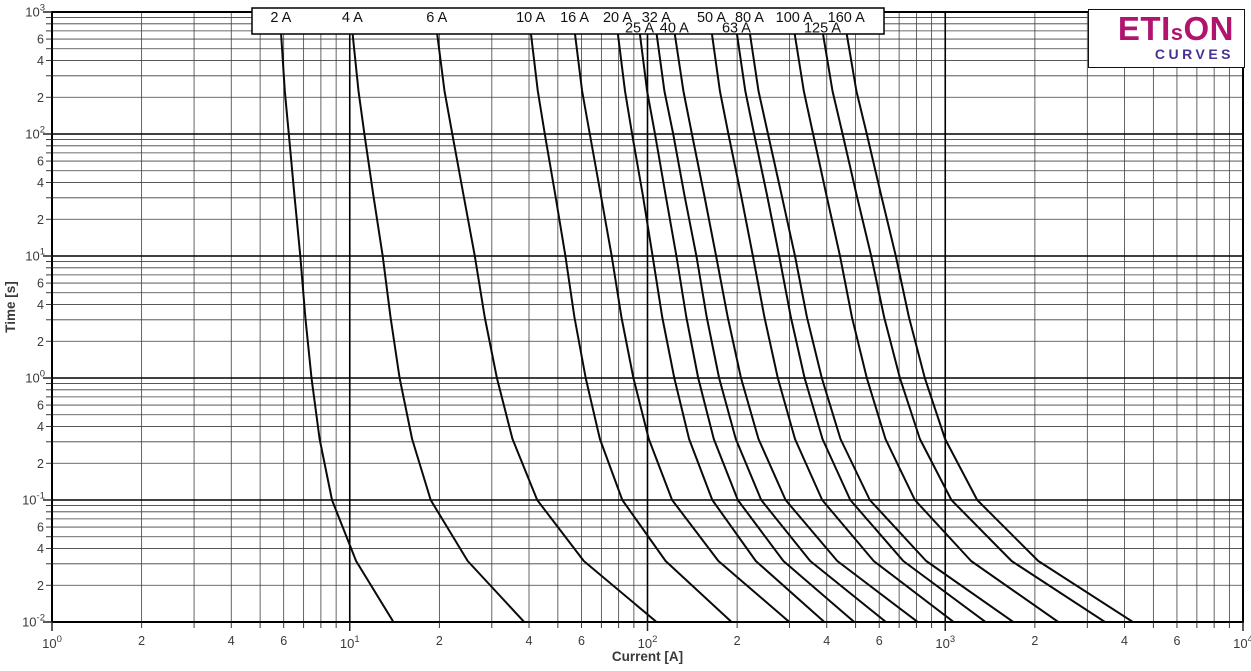 The height and width of the screenshot is (671, 1251). Describe the element at coordinates (337, 326) in the screenshot. I see `curve-2A` at that location.